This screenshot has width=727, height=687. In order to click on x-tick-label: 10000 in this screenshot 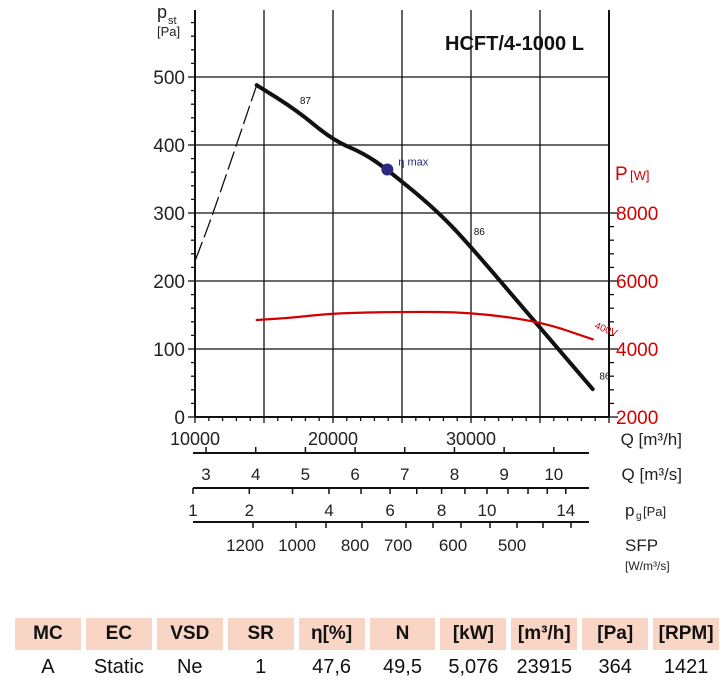, I will do `click(195, 439)`.